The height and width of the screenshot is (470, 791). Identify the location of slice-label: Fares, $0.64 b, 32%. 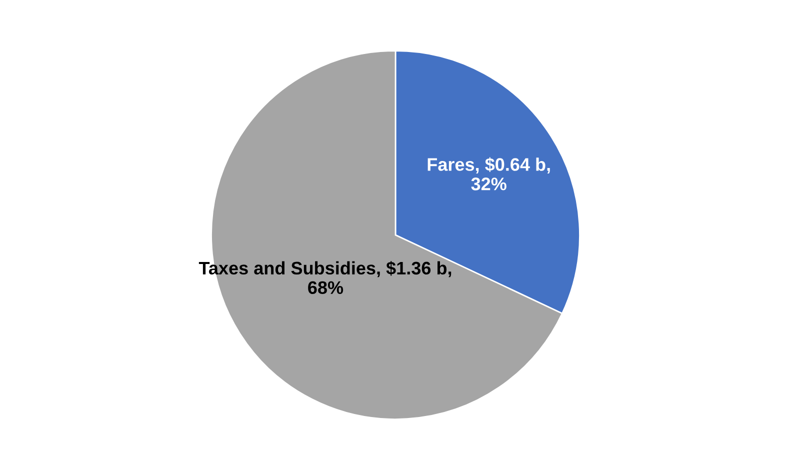
(489, 173).